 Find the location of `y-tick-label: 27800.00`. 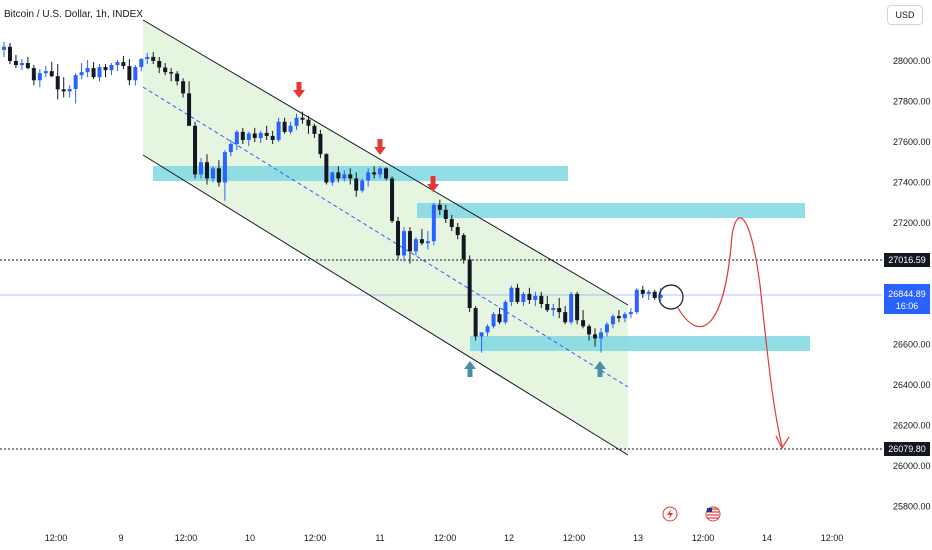

y-tick-label: 27800.00 is located at coordinates (912, 102).